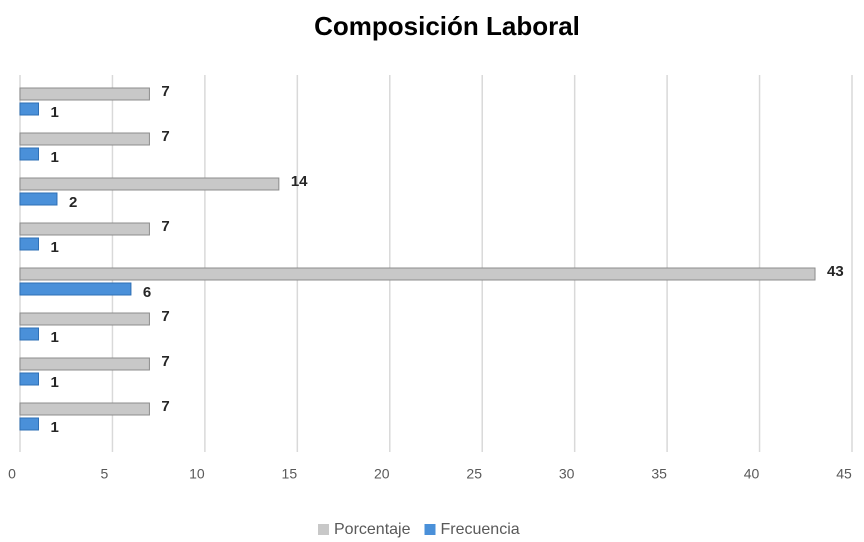 Image resolution: width=864 pixels, height=542 pixels. Describe the element at coordinates (382, 474) in the screenshot. I see `x-tick-label: 20` at that location.